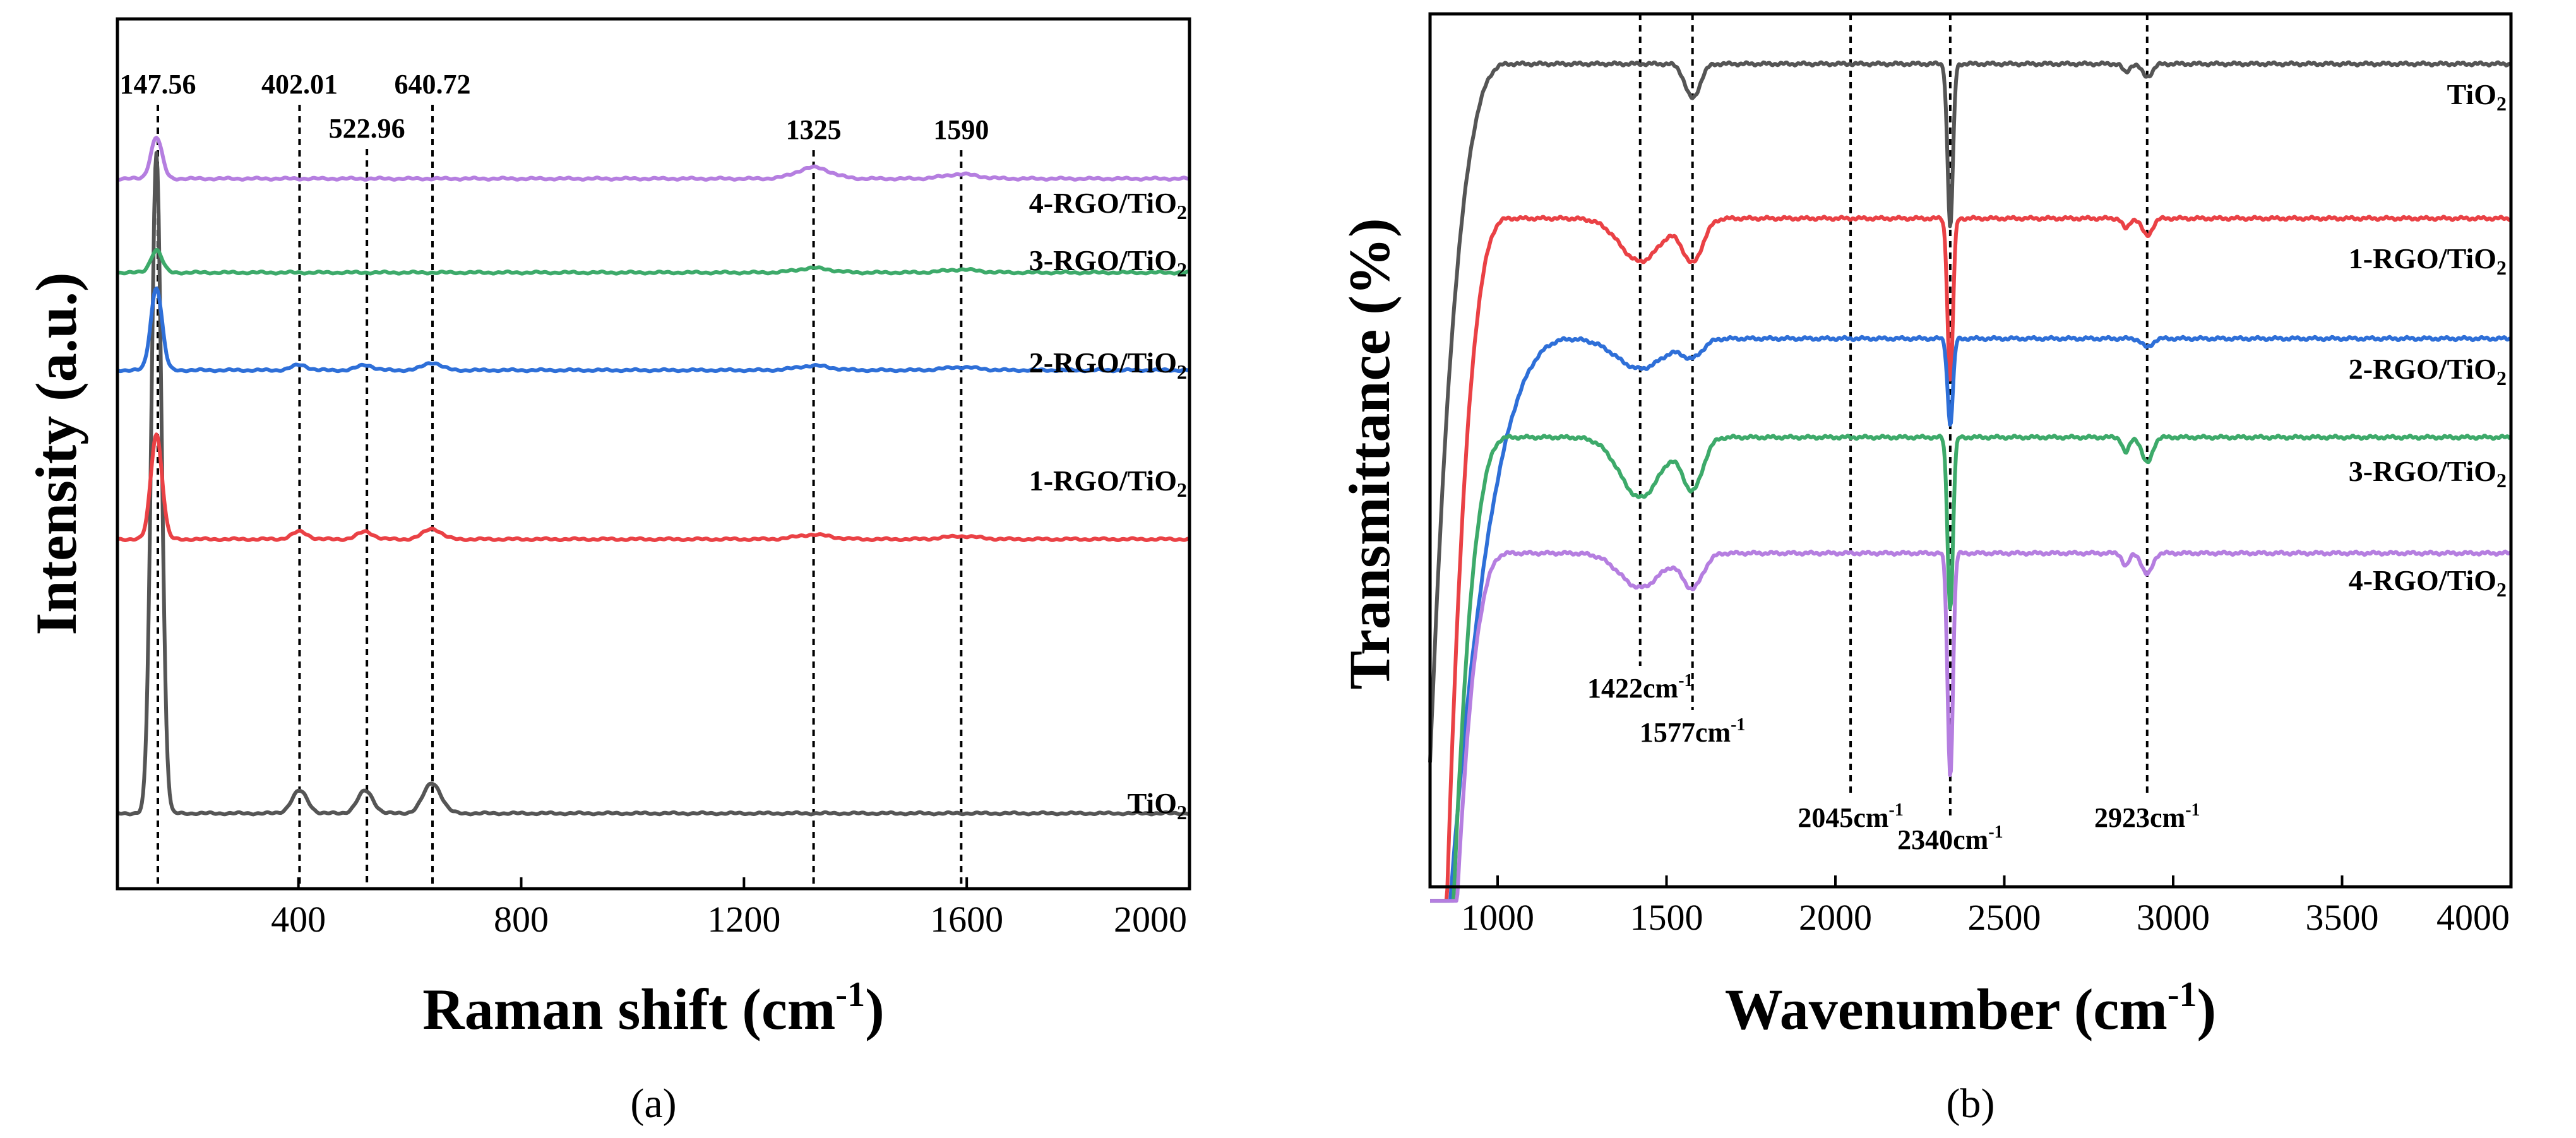 This screenshot has height=1138, width=2576. I want to click on panel-a-label: (a), so click(653, 1104).